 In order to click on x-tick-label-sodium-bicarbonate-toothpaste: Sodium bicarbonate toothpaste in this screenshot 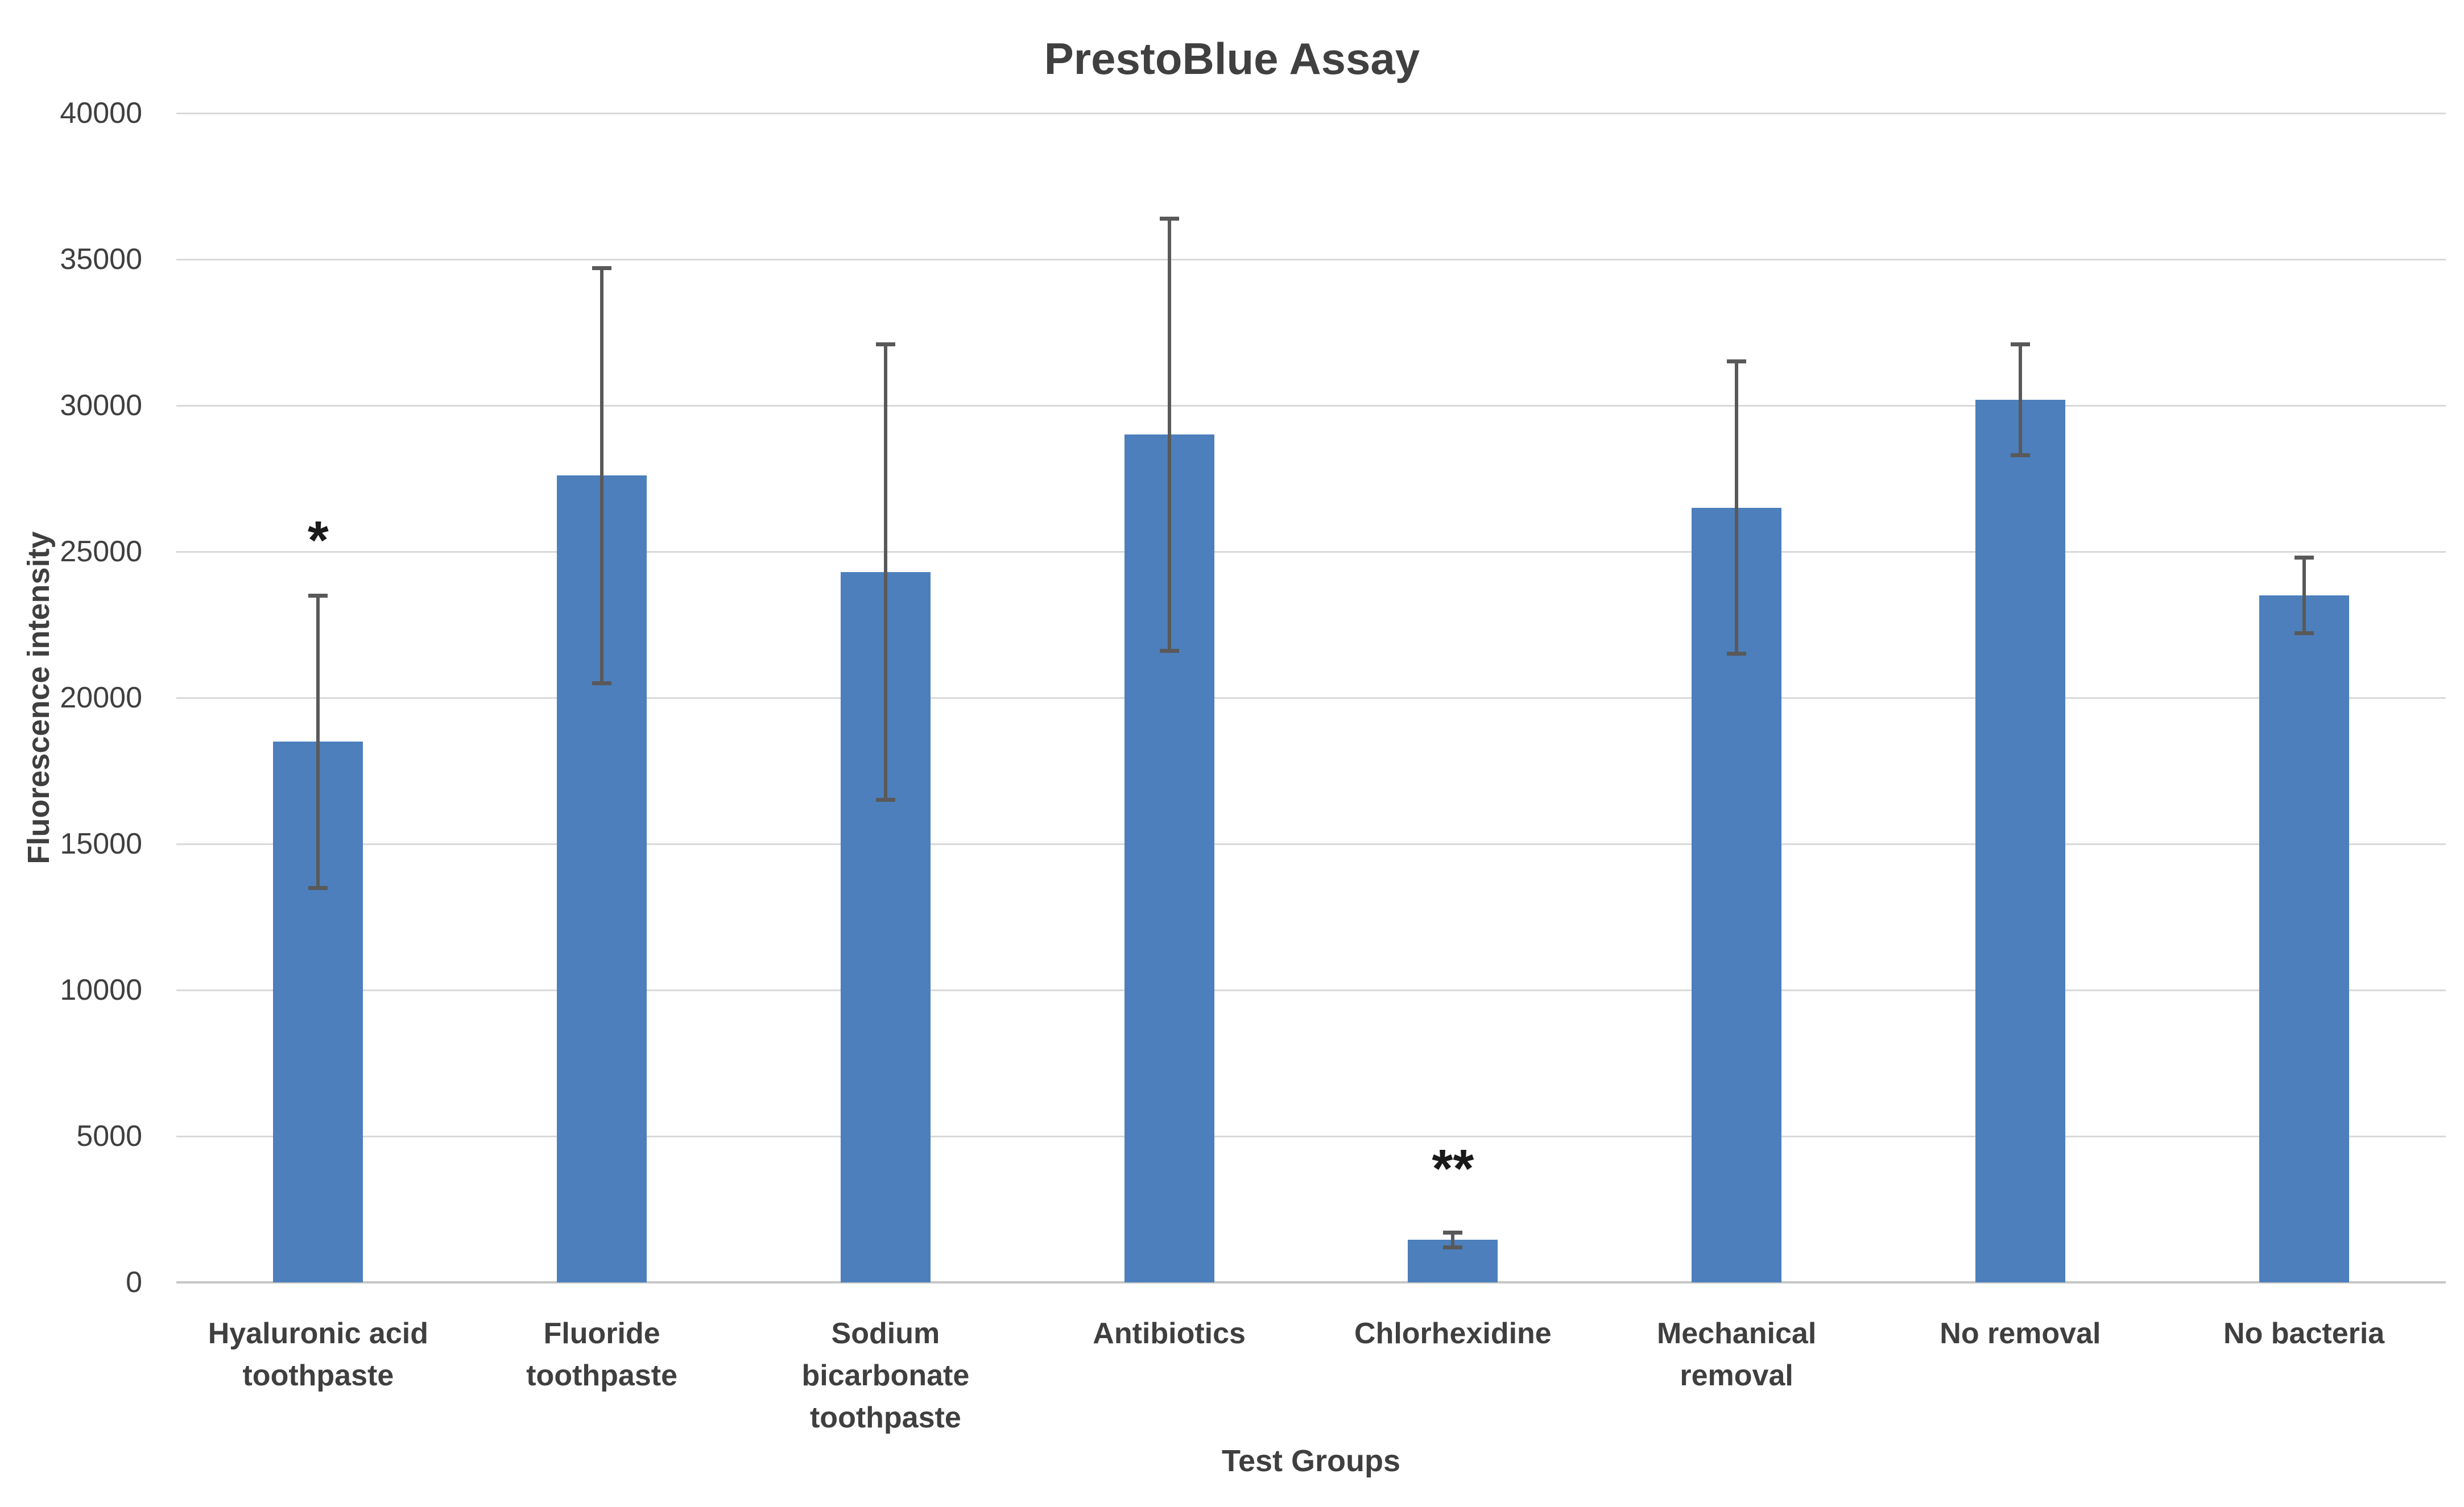, I will do `click(886, 1376)`.